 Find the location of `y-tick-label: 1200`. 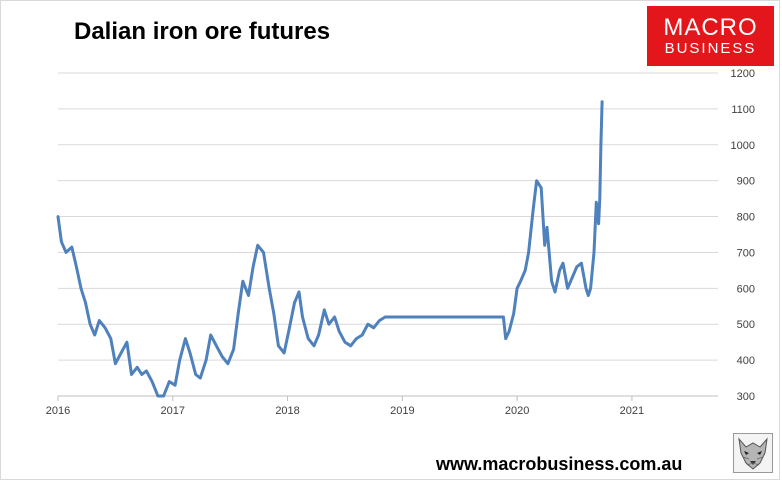

y-tick-label: 1200 is located at coordinates (743, 74).